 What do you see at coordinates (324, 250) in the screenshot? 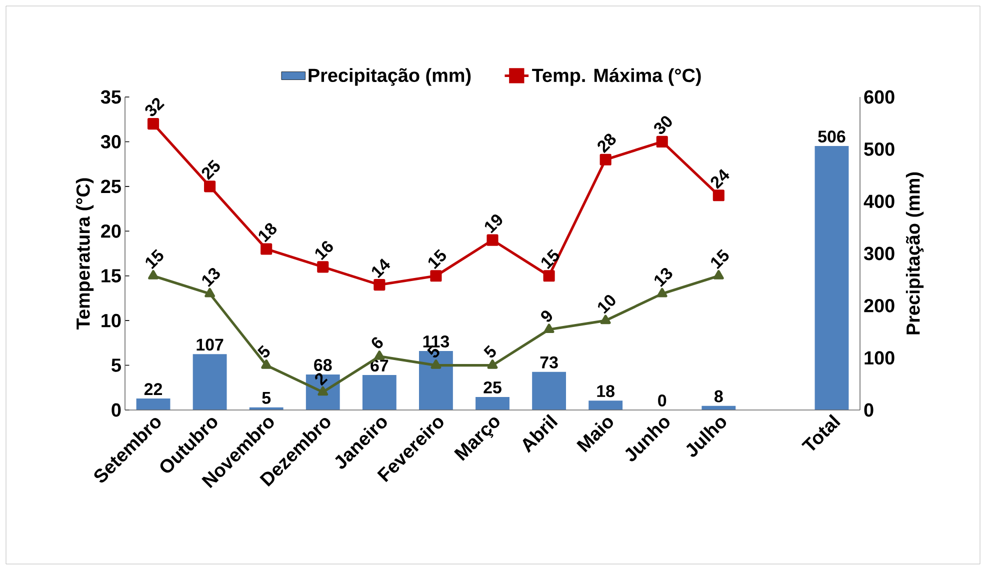
I see `data-label: 16` at bounding box center [324, 250].